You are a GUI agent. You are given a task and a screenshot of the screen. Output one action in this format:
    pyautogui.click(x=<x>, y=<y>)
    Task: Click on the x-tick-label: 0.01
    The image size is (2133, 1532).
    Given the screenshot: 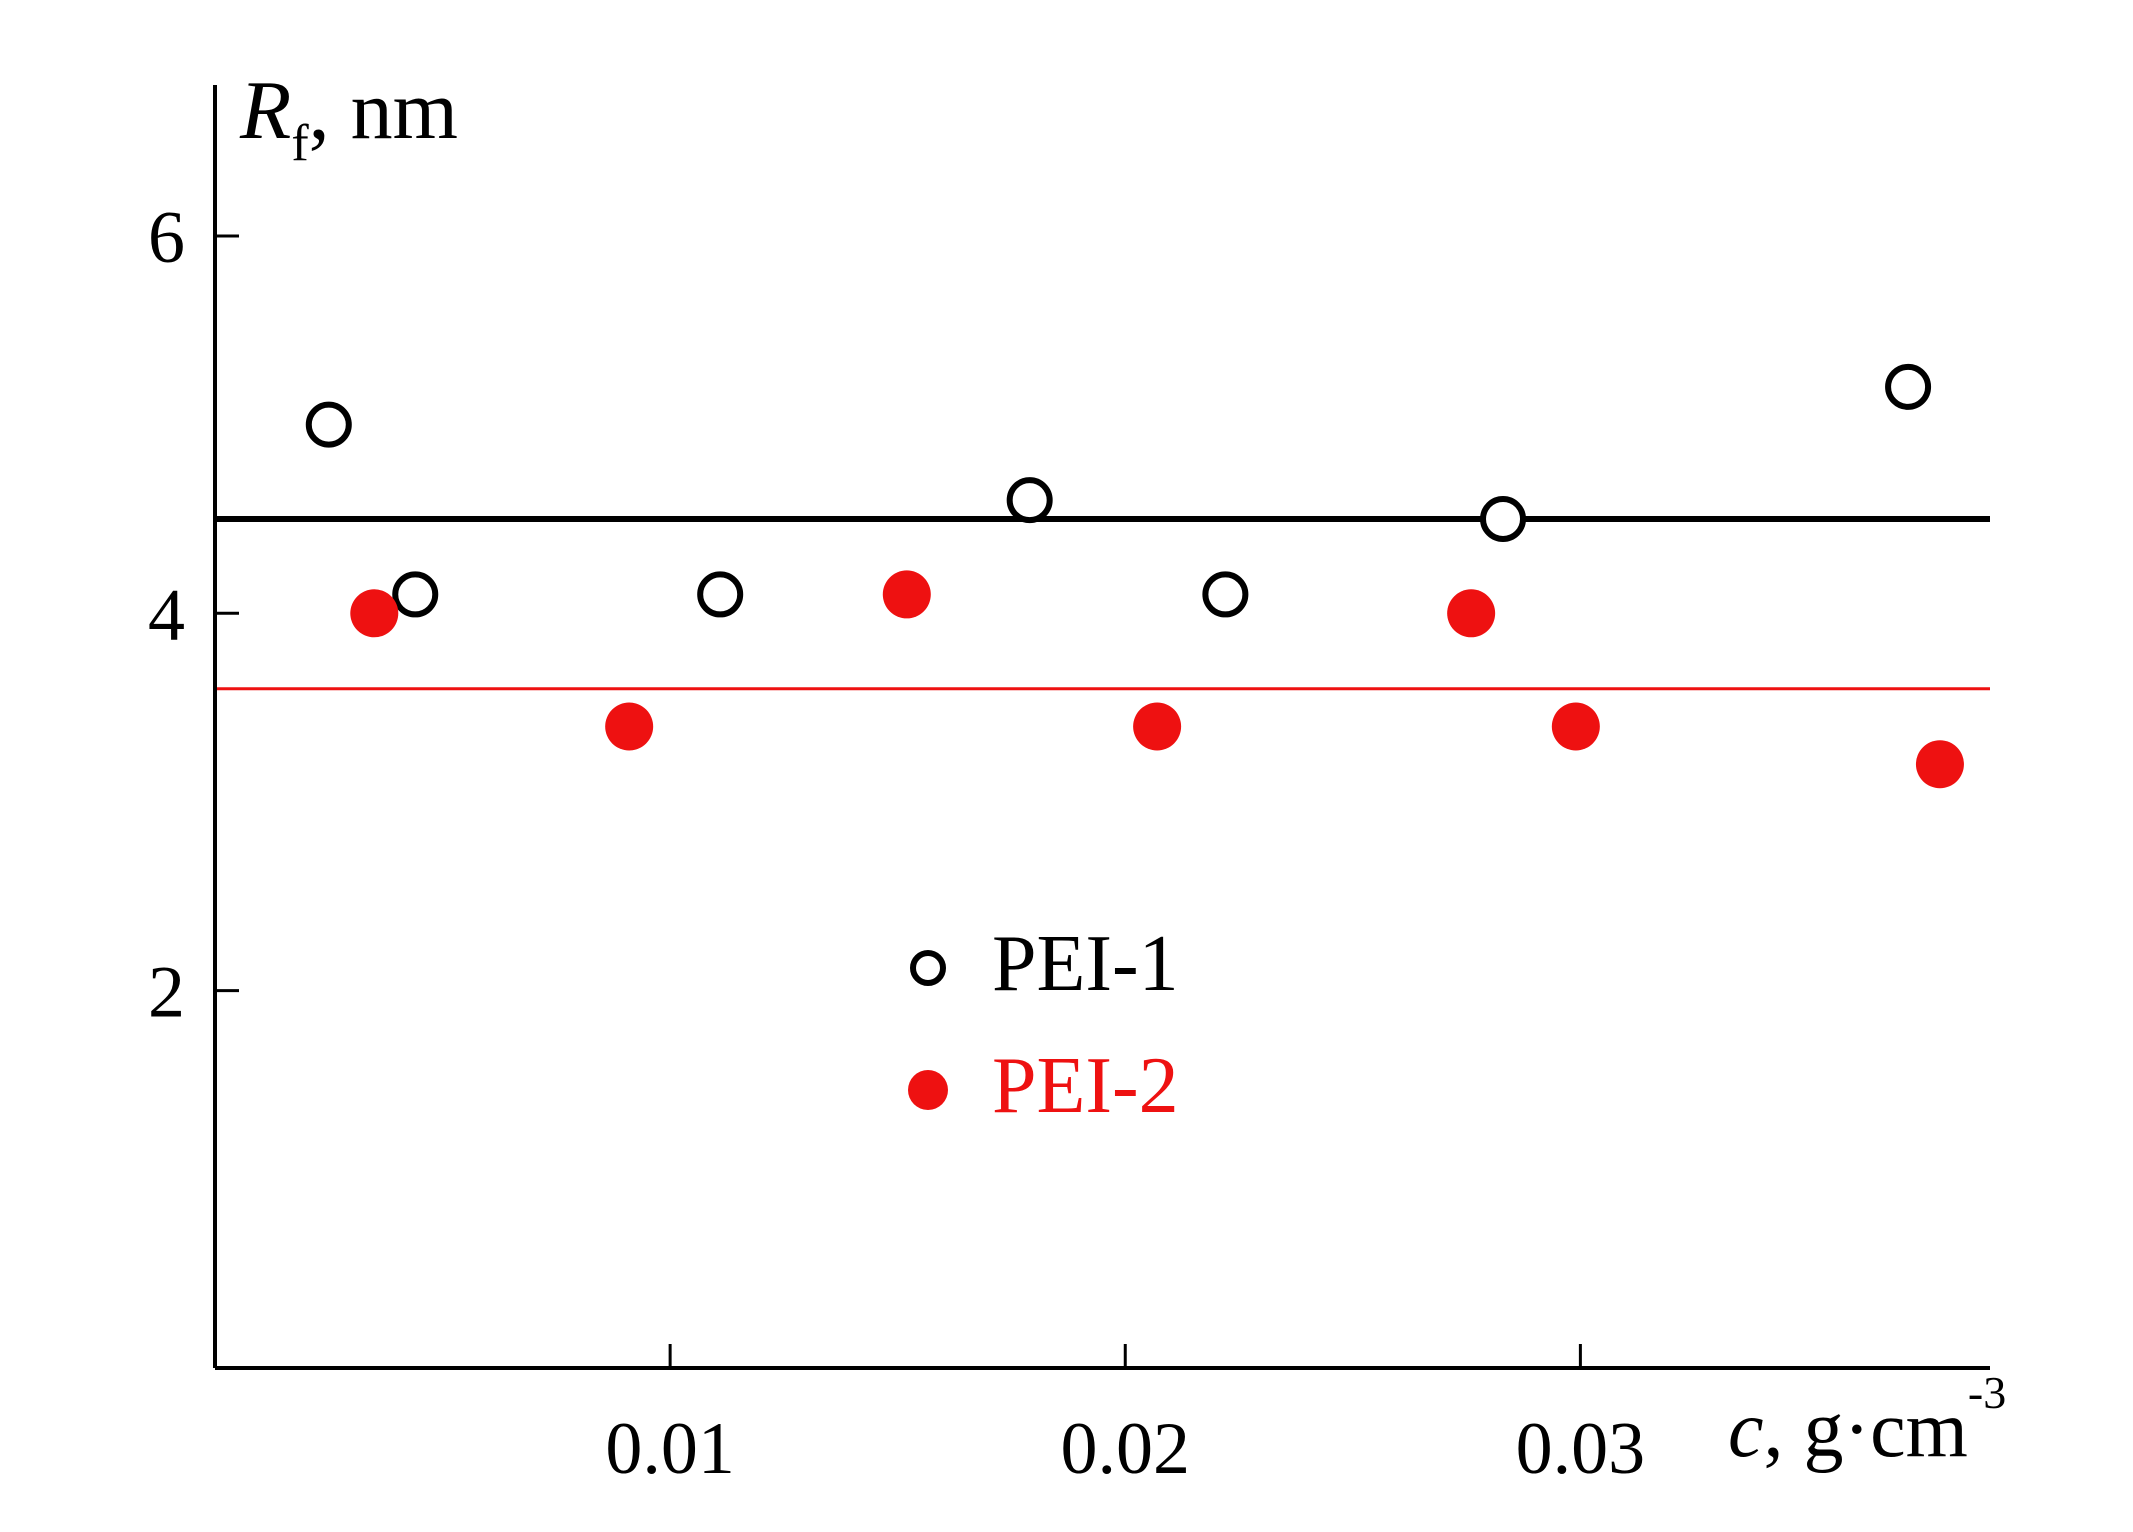 What is the action you would take?
    pyautogui.click(x=670, y=1449)
    